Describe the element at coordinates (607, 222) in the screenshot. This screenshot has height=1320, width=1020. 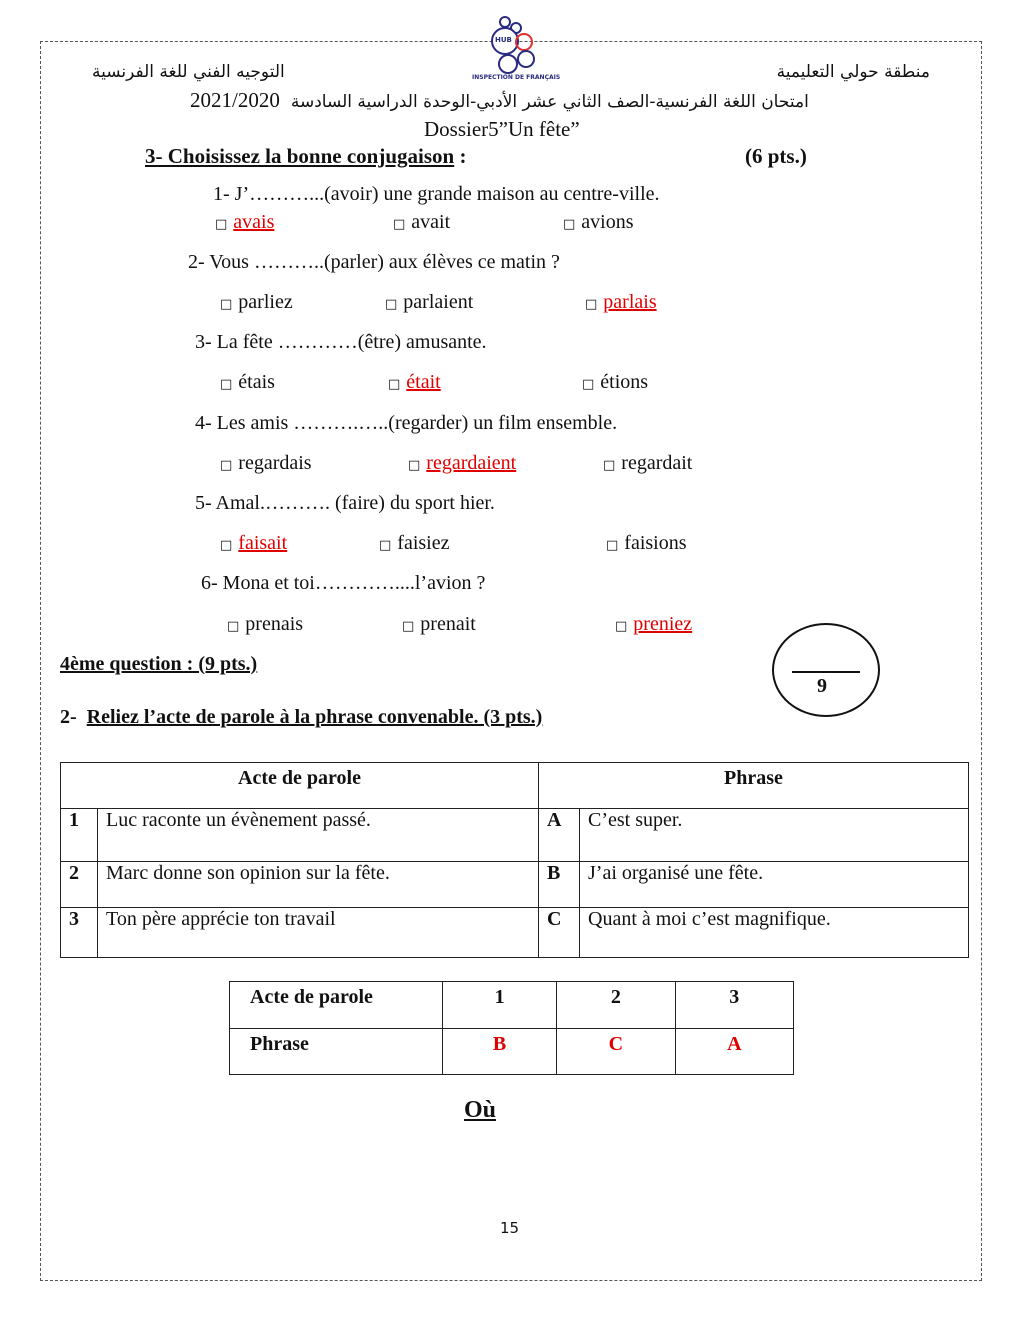
I see `option-label: avions` at that location.